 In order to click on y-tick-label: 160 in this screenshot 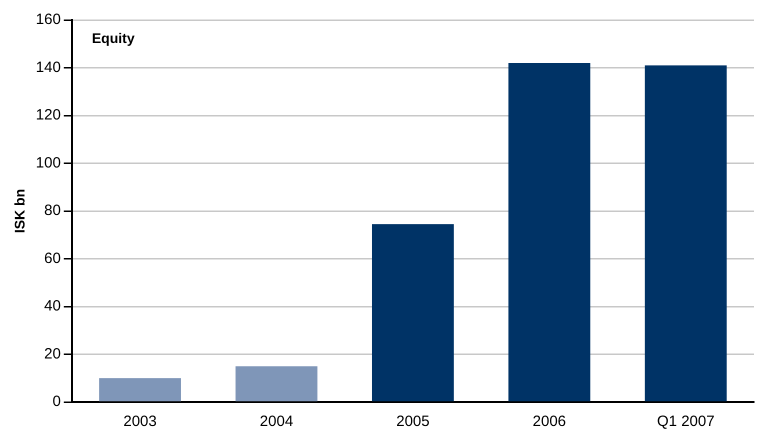, I will do `click(48, 19)`.